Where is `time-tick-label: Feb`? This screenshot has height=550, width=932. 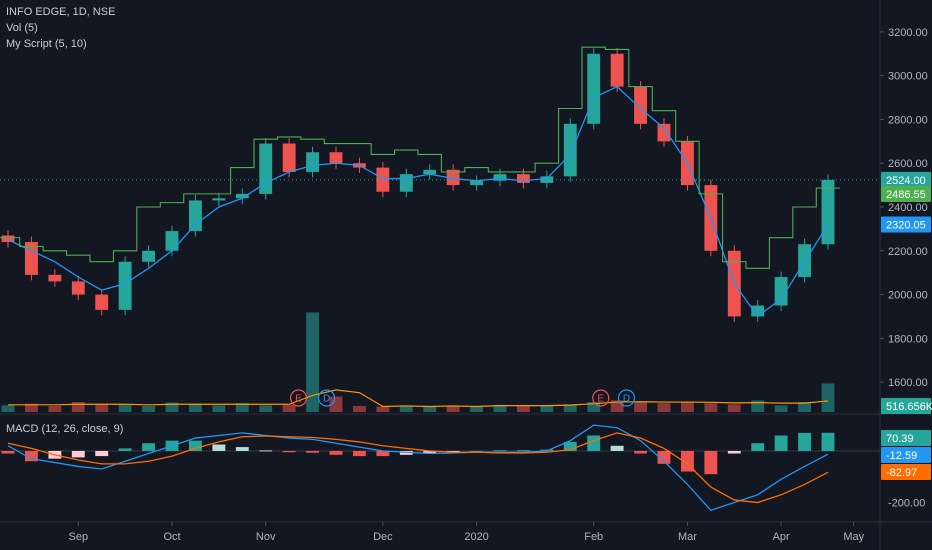 time-tick-label: Feb is located at coordinates (593, 537).